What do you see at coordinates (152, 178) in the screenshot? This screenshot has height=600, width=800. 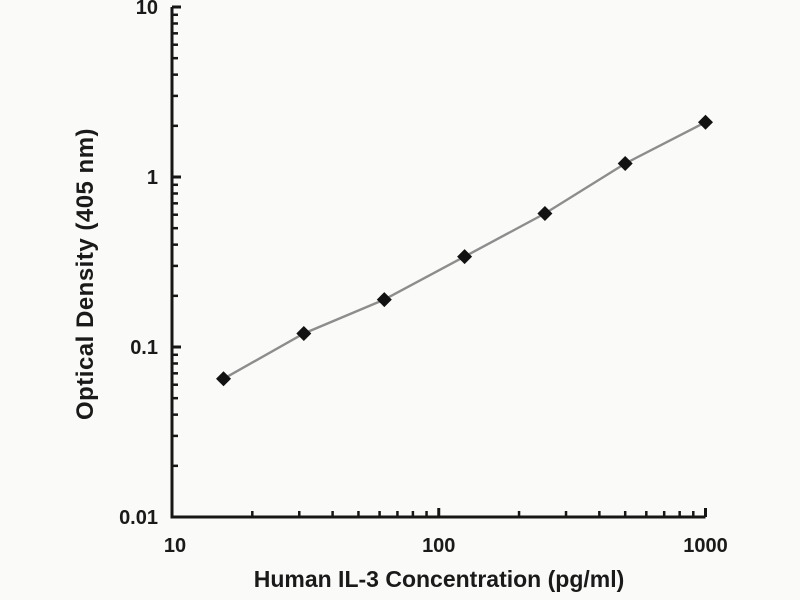 I see `y-tick-label: 1` at bounding box center [152, 178].